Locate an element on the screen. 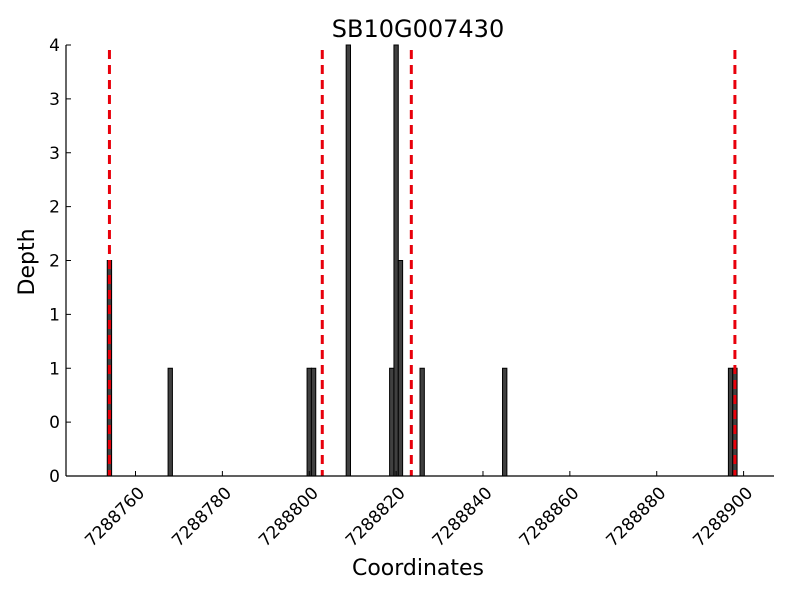 The height and width of the screenshot is (600, 800). x-tick-label: 7288800 is located at coordinates (289, 517).